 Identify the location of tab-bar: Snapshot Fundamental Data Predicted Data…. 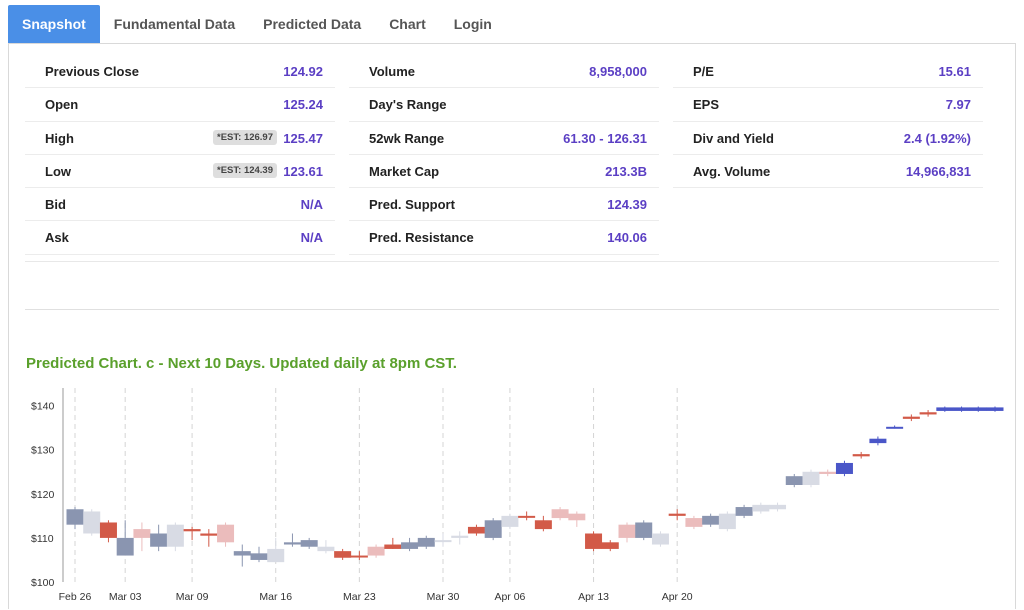
(257, 24).